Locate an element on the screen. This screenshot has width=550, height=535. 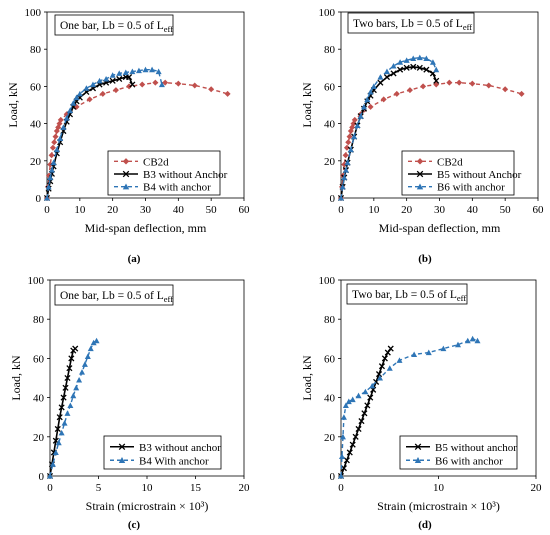
annotation-main: One bar, Lb = 0.5 of L is located at coordinates (112, 296).